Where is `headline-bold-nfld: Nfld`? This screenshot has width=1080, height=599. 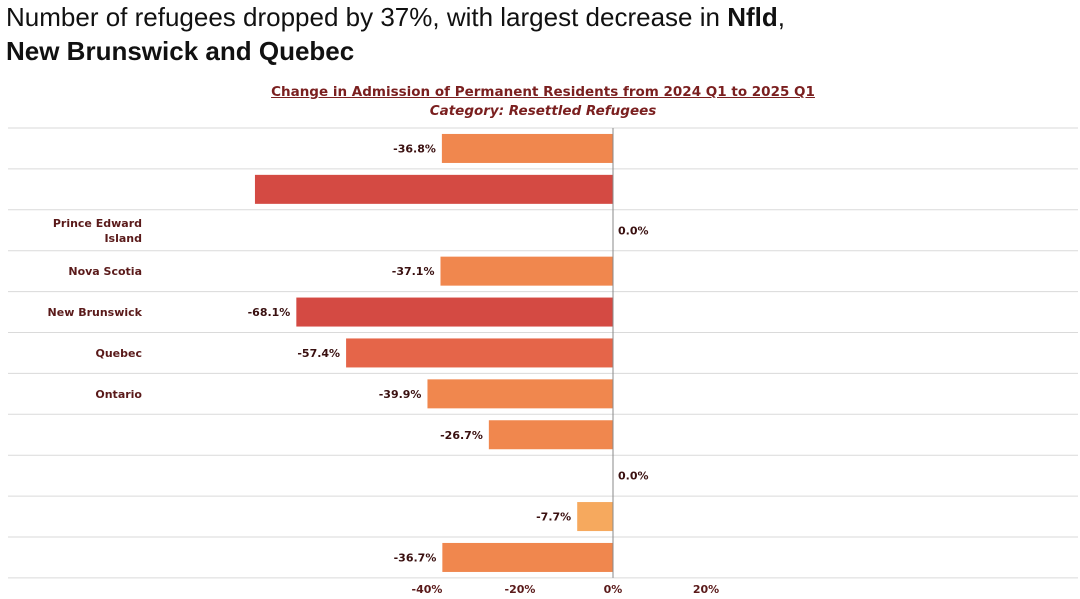 headline-bold-nfld: Nfld is located at coordinates (752, 17).